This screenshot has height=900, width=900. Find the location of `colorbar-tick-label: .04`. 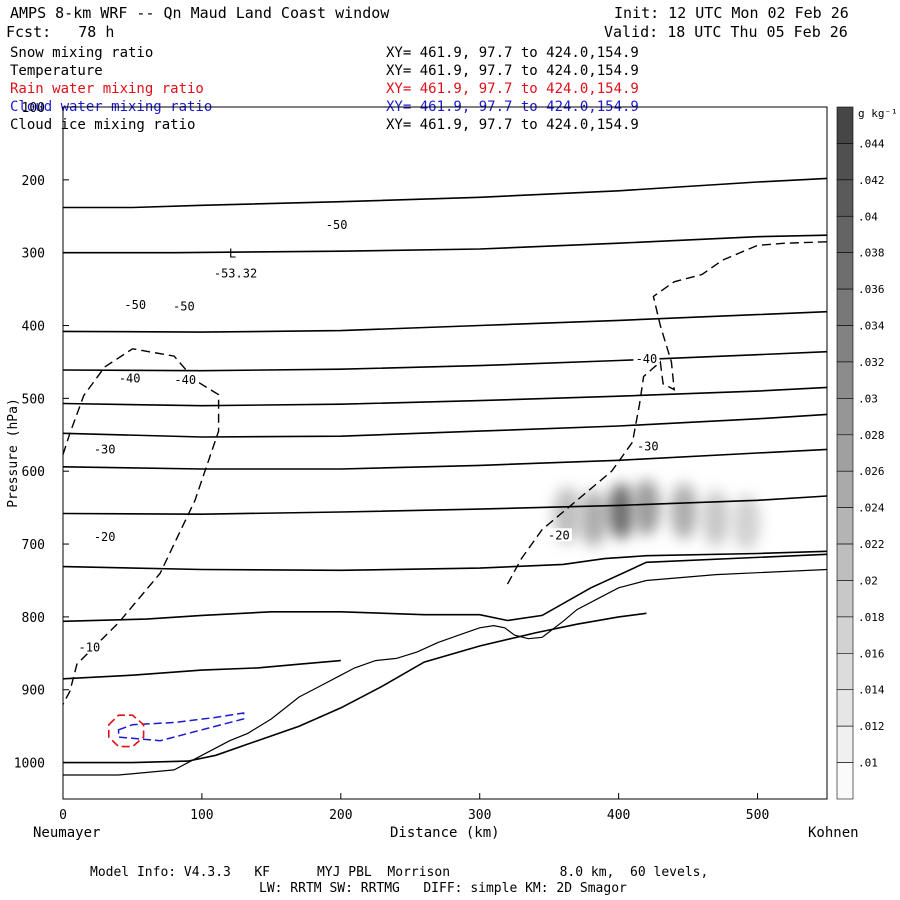

colorbar-tick-label: .04 is located at coordinates (868, 216).